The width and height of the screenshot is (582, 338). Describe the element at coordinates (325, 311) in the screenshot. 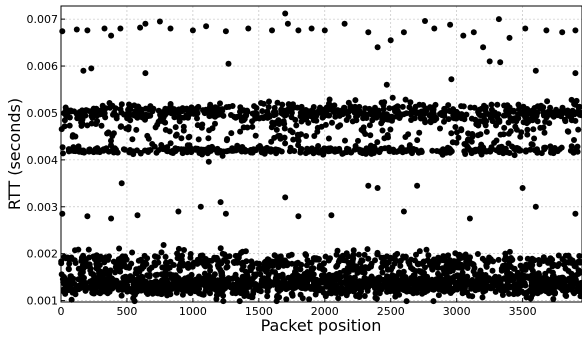

I see `x-tick-label: 2000` at that location.